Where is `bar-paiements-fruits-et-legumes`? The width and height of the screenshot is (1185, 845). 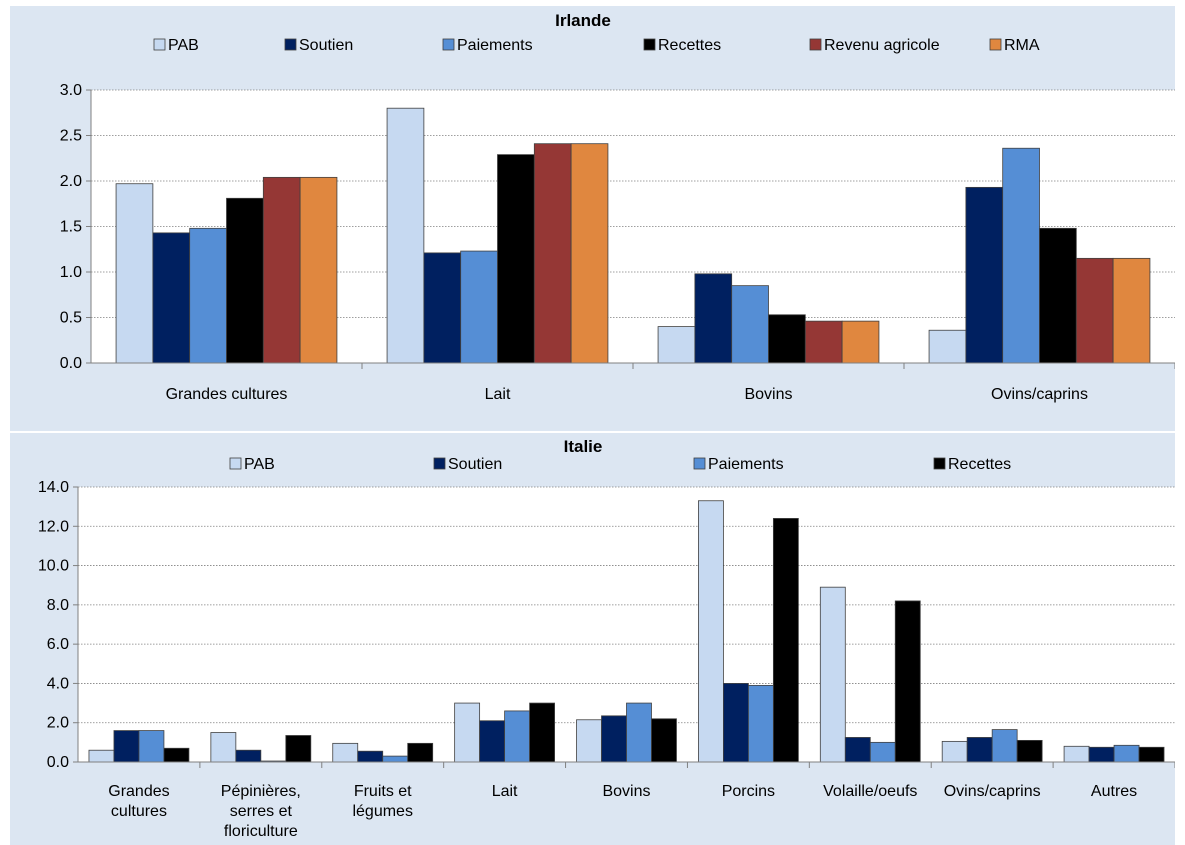
bar-paiements-fruits-et-legumes is located at coordinates (395, 759).